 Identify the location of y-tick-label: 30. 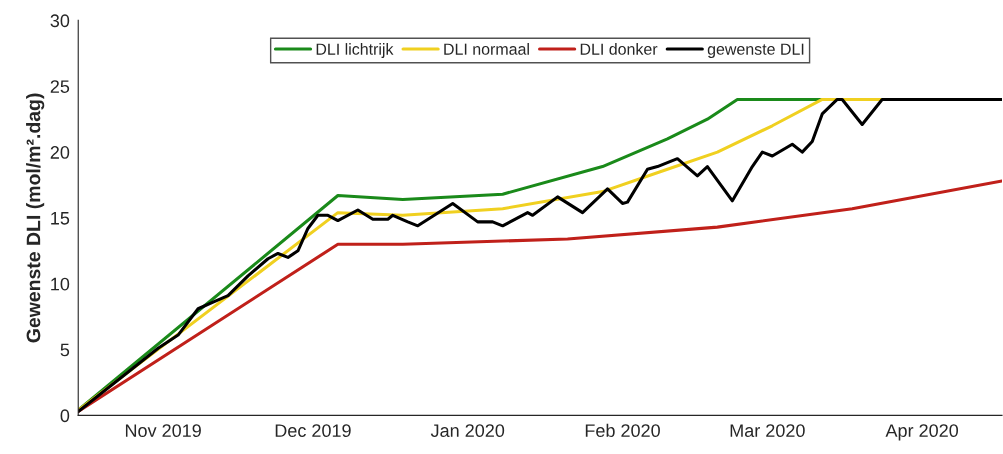
(60, 21).